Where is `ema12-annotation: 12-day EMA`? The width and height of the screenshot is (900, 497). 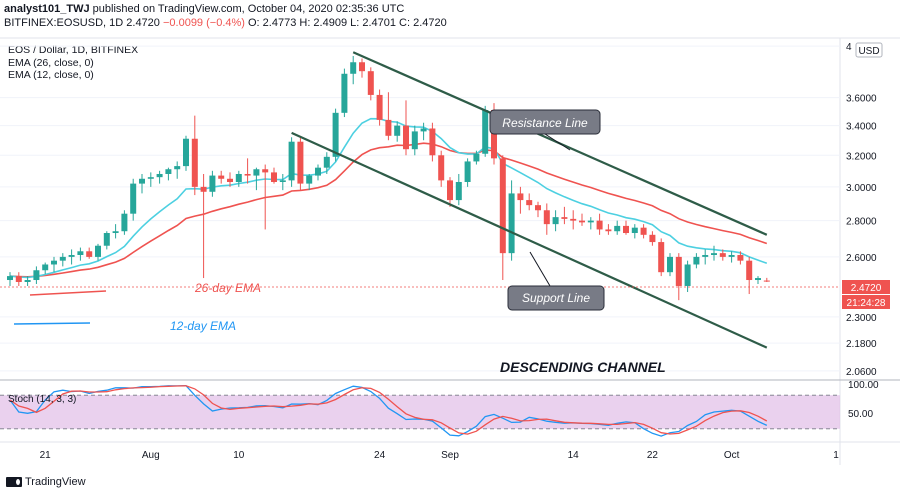 ema12-annotation: 12-day EMA is located at coordinates (203, 326).